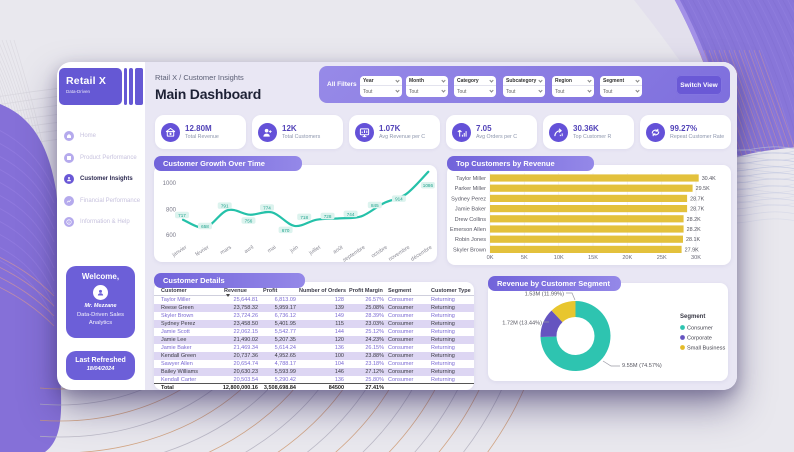 Image resolution: width=794 pixels, height=452 pixels. Describe the element at coordinates (469, 250) in the screenshot. I see `svg-text: Skyler Brown` at that location.